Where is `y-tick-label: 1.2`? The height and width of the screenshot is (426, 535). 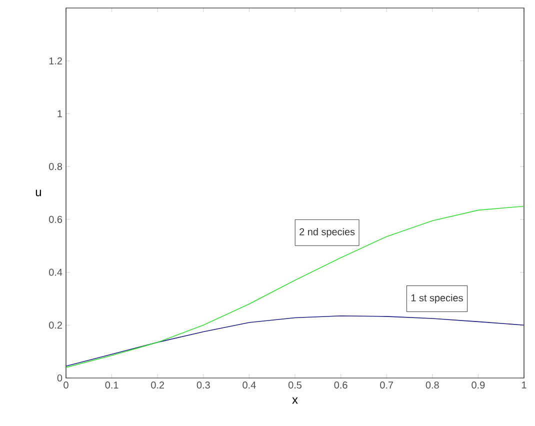
y-tick-label: 1.2 is located at coordinates (55, 60).